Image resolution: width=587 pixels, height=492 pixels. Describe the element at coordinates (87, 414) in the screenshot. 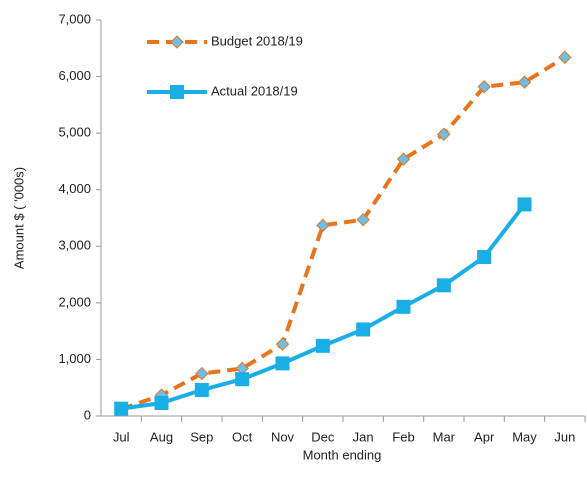

I see `y-tick-label: 0` at that location.